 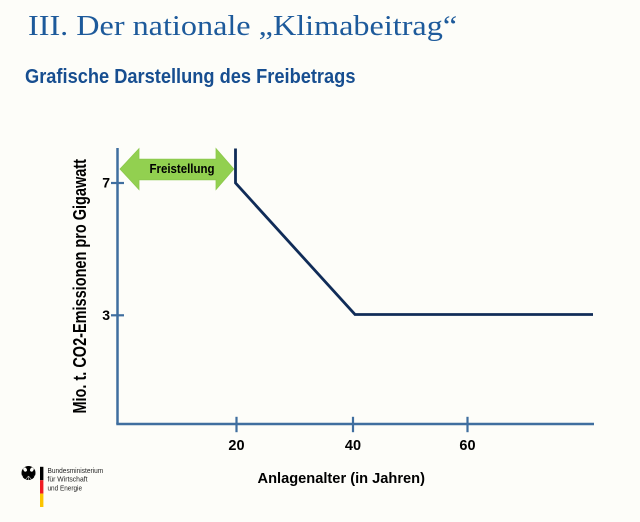 I want to click on svg-text: 60, so click(x=467, y=446).